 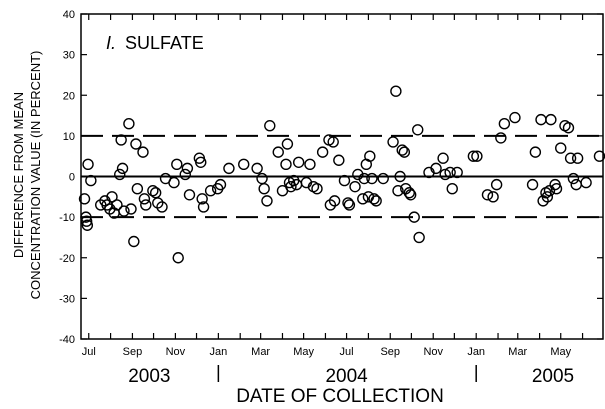 What do you see at coordinates (346, 376) in the screenshot?
I see `year-label: 2004` at bounding box center [346, 376].